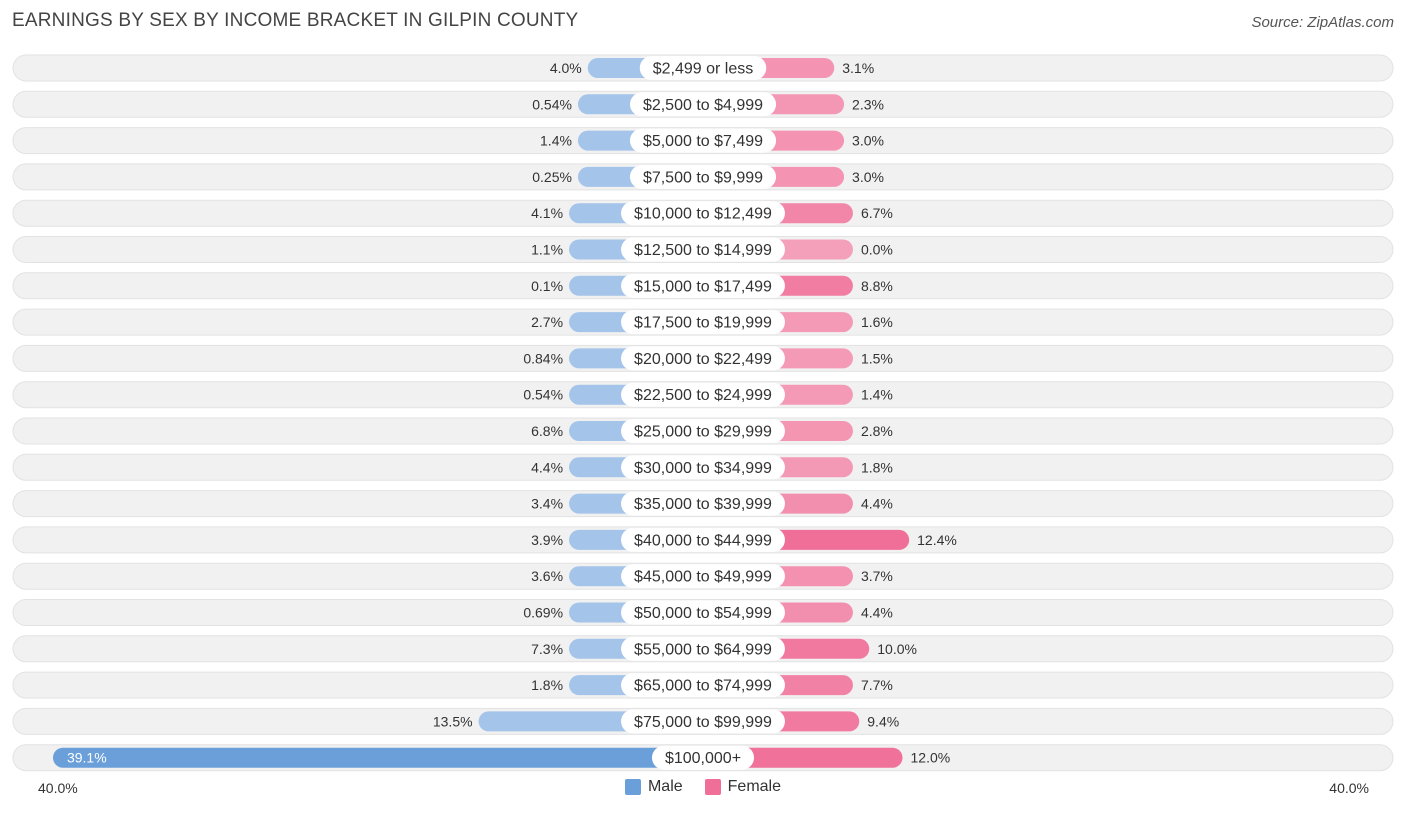 This screenshot has height=813, width=1406. I want to click on legend-item-female: Female, so click(743, 787).